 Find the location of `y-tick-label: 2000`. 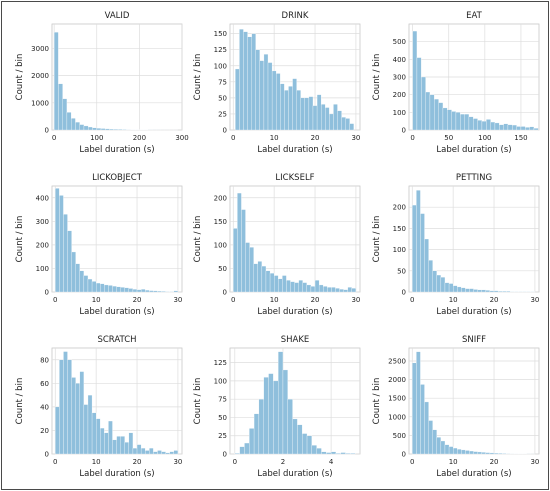

y-tick-label: 2000 is located at coordinates (40, 76).